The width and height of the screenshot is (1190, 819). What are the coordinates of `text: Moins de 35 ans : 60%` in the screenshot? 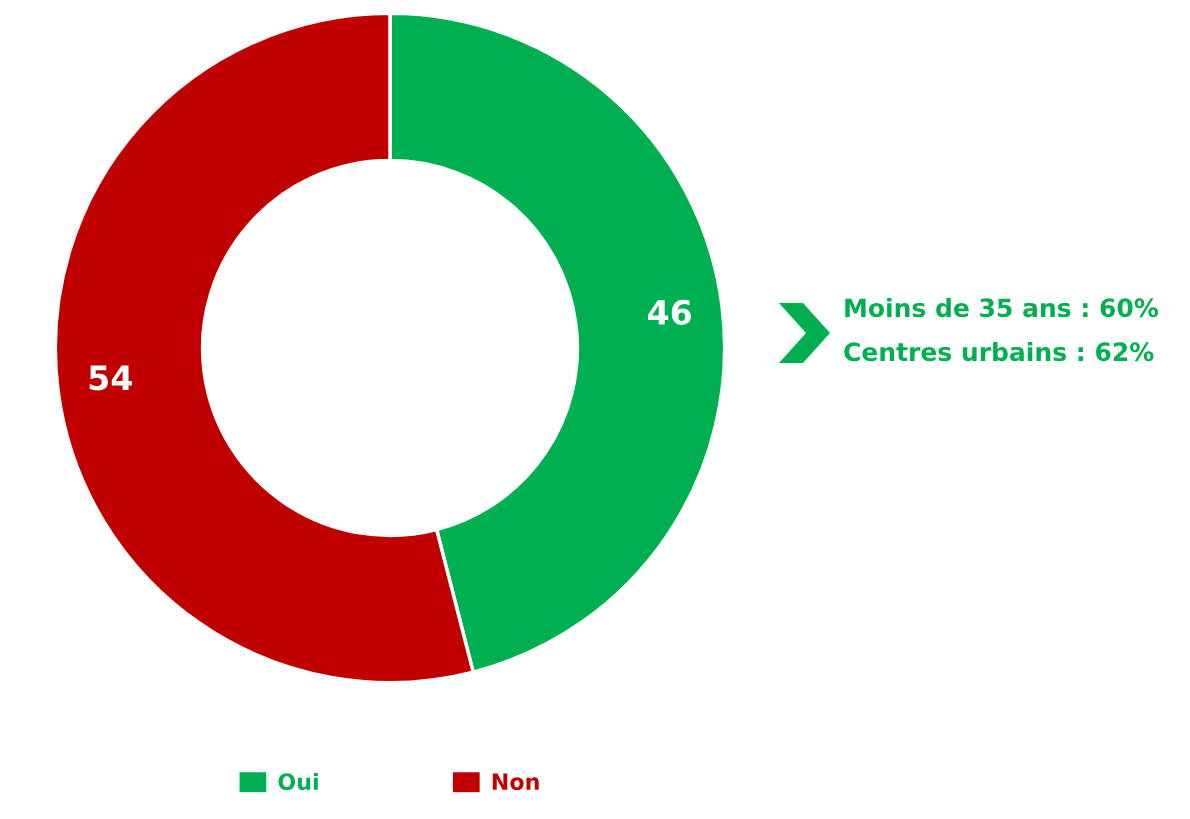 It's located at (1002, 307).